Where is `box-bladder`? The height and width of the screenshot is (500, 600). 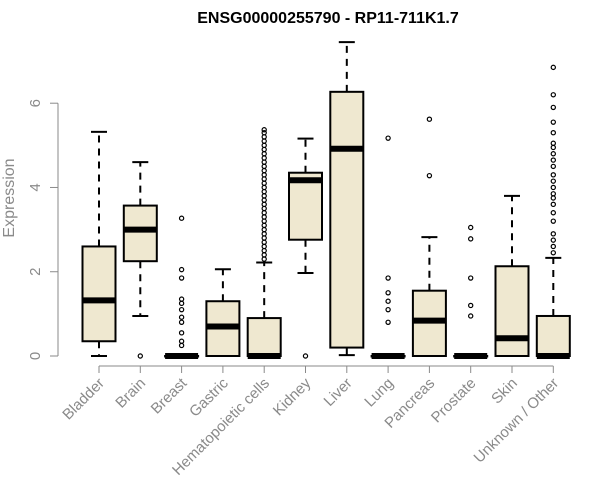
box-bladder is located at coordinates (99, 243).